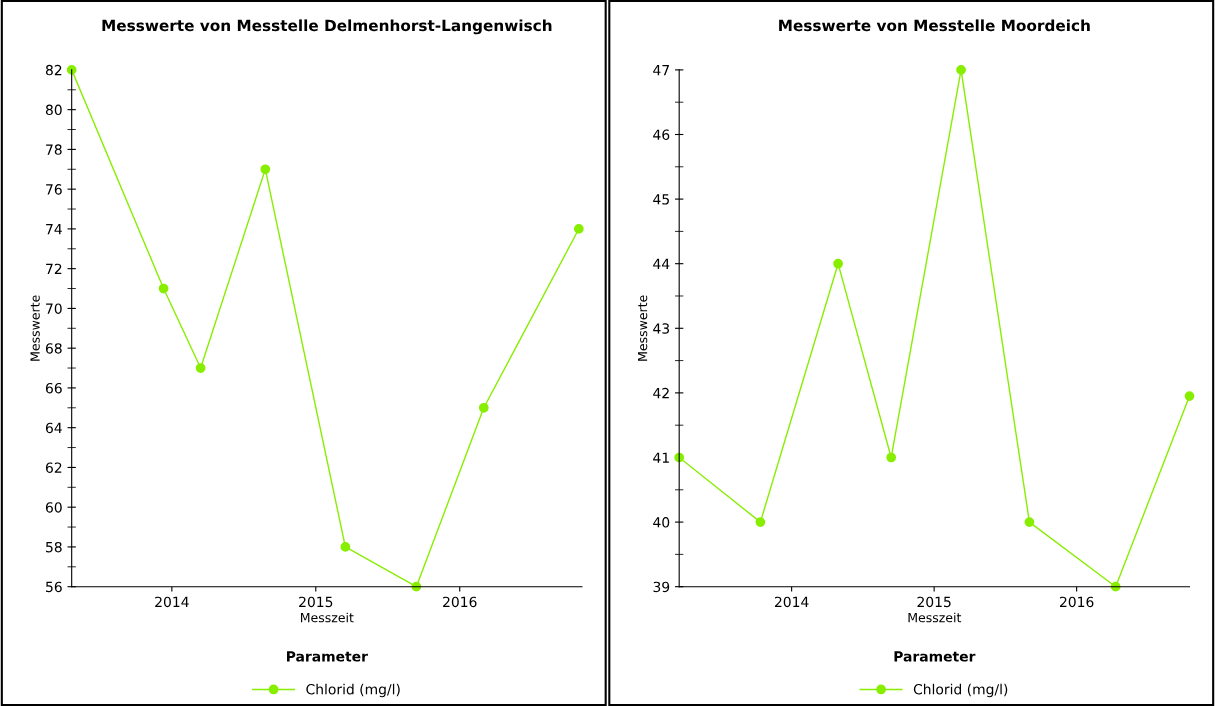 This screenshot has height=706, width=1215. Describe the element at coordinates (661, 70) in the screenshot. I see `y-tick-label: 47` at that location.